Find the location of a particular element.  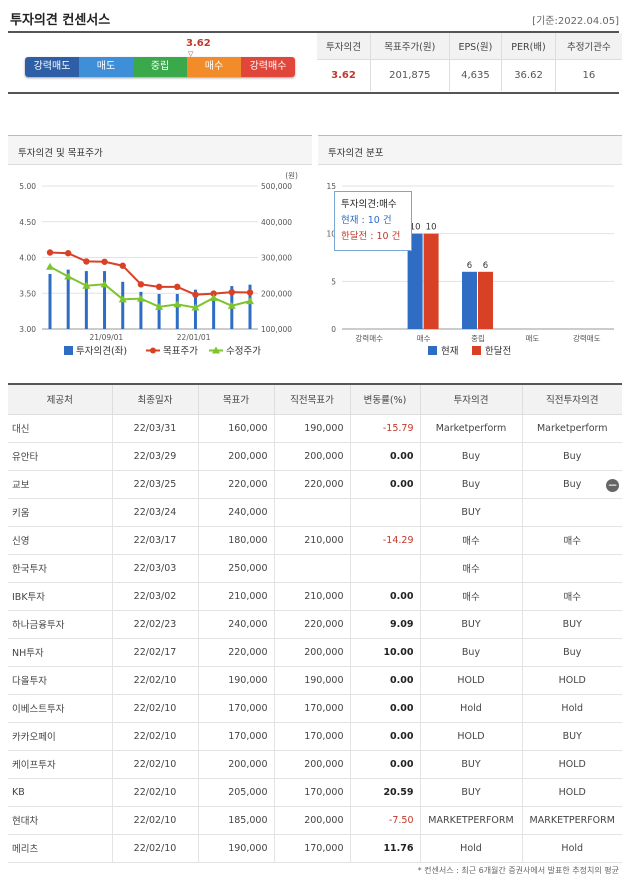

cell-target: 205,000 is located at coordinates (236, 792).